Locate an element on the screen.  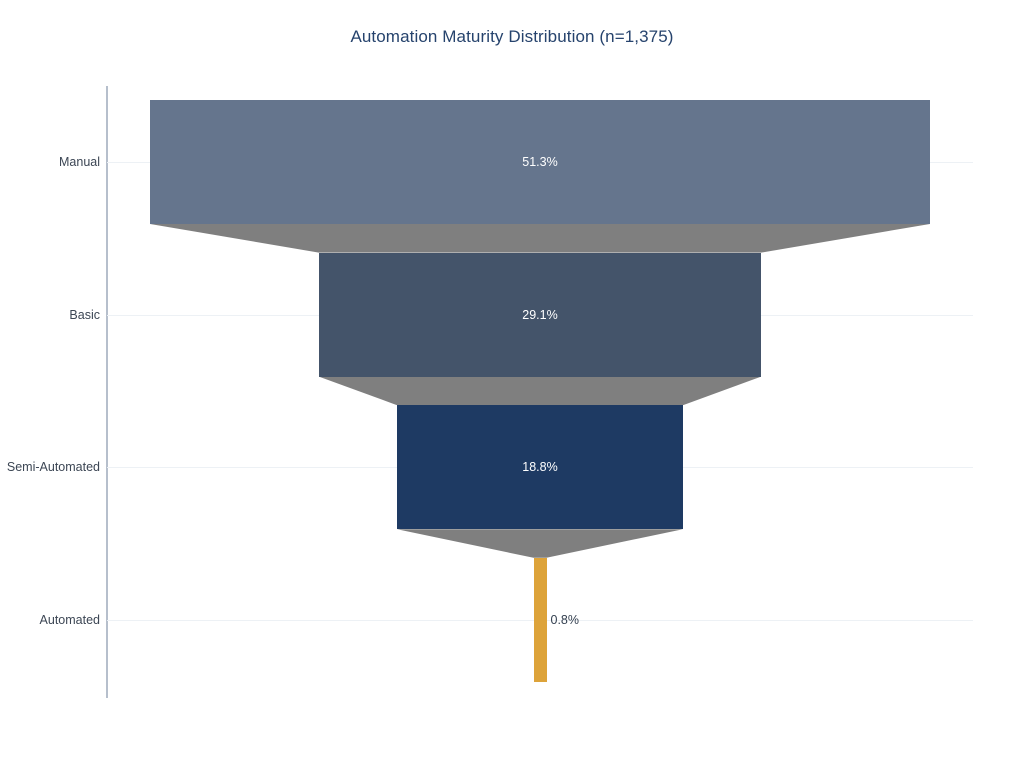
value-label-basic: 29.1% is located at coordinates (540, 314).